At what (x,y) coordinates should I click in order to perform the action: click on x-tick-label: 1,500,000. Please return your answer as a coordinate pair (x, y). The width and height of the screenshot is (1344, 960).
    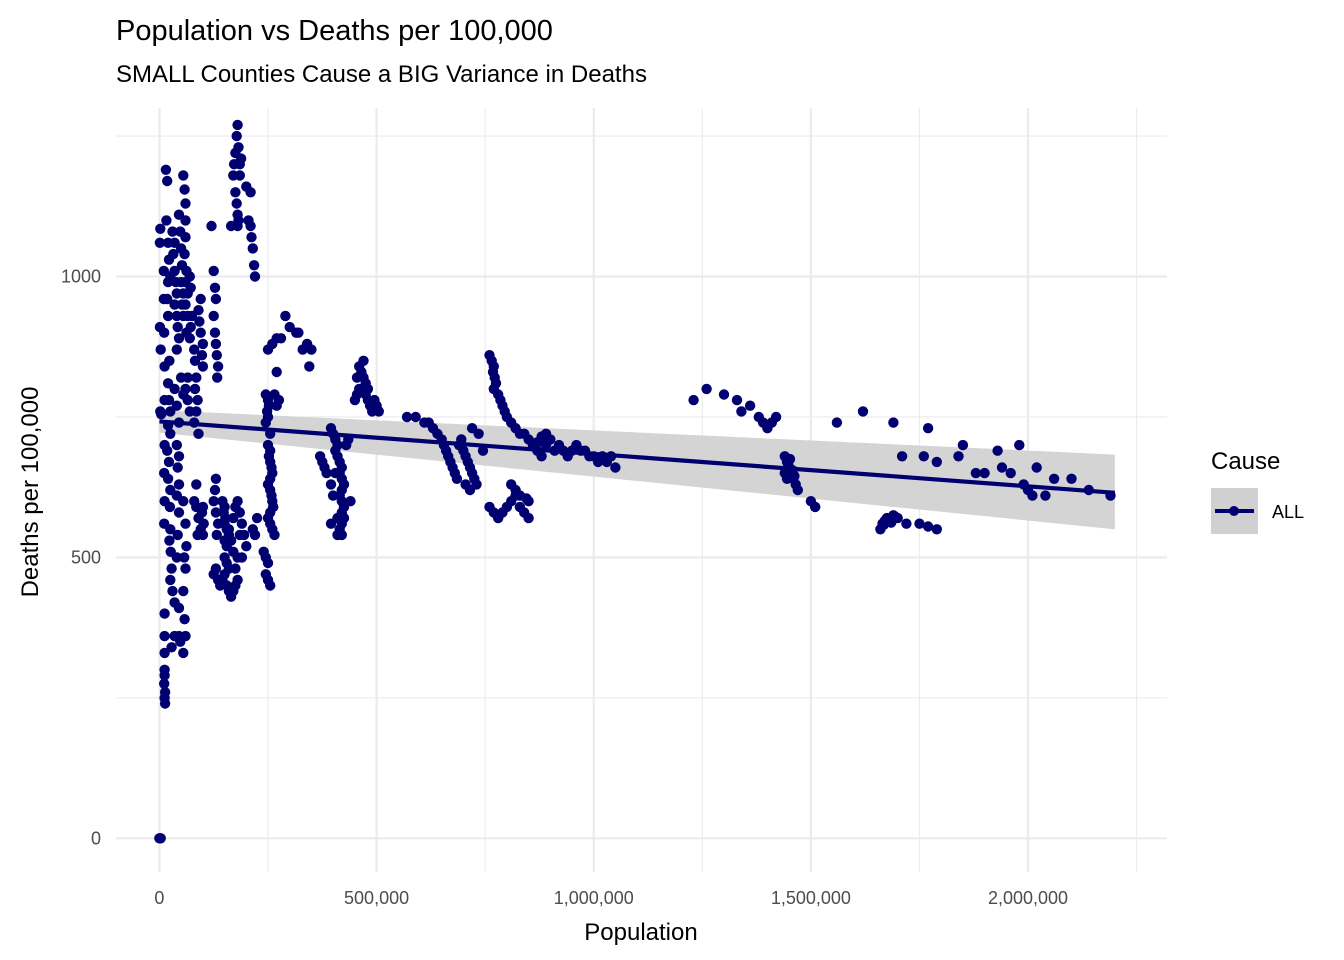
    Looking at the image, I should click on (811, 898).